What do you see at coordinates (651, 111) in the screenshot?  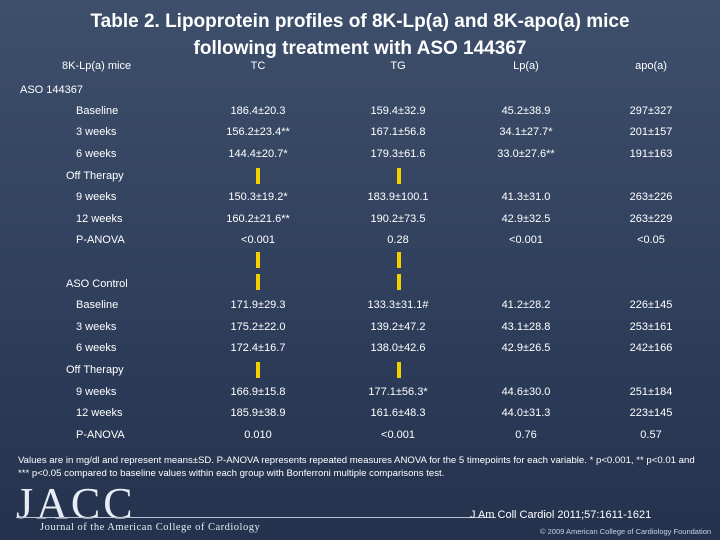 I see `table-cell: 297±327` at bounding box center [651, 111].